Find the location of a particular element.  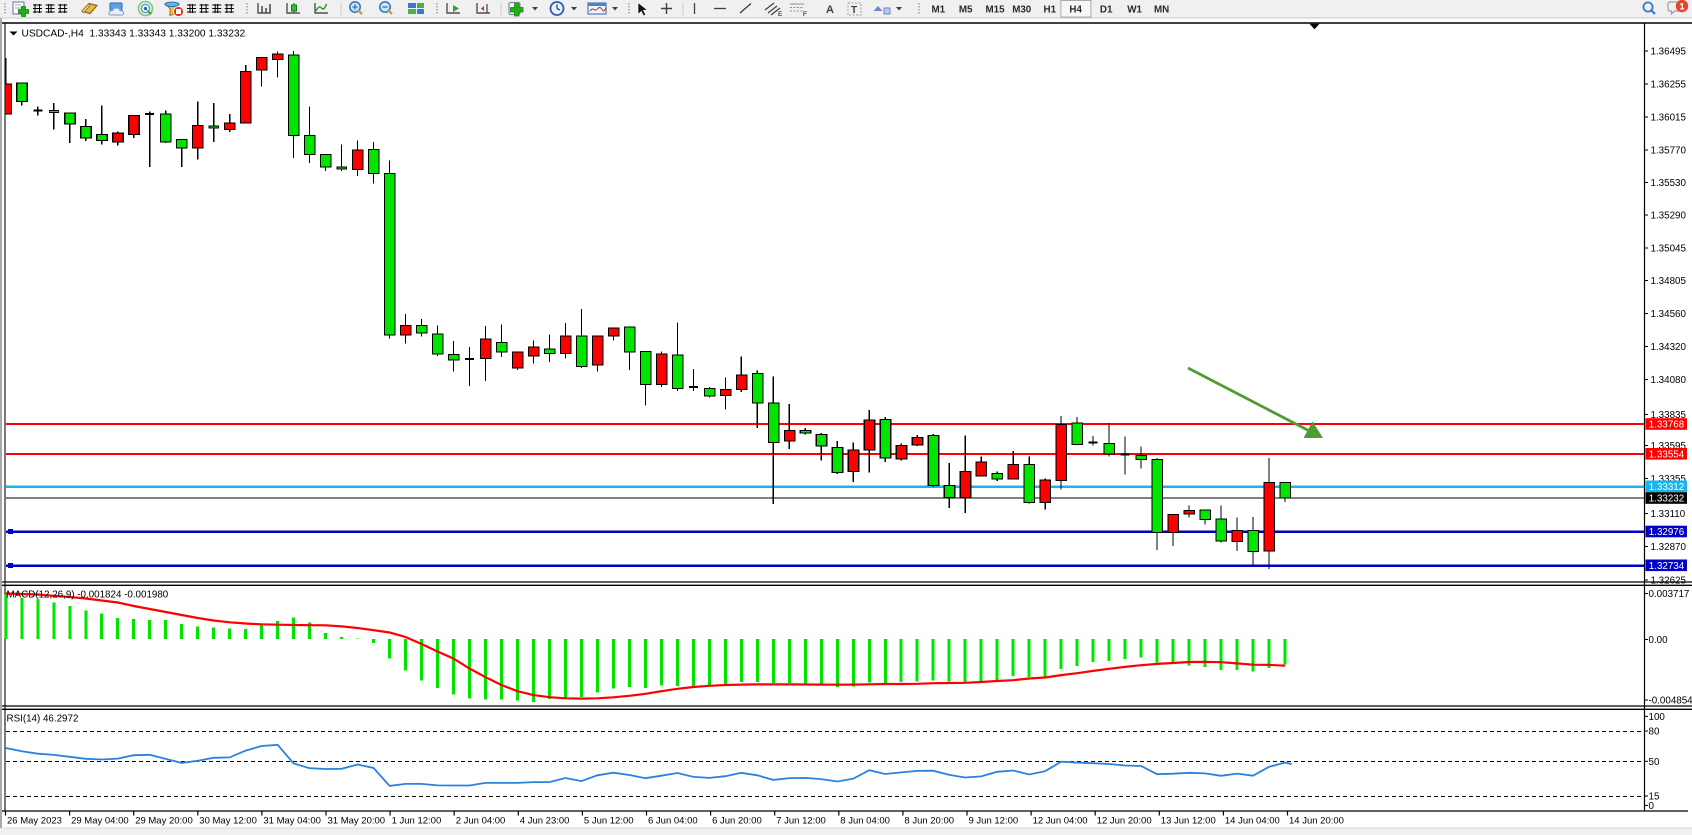

svg-text: 1.35290 is located at coordinates (1669, 216).